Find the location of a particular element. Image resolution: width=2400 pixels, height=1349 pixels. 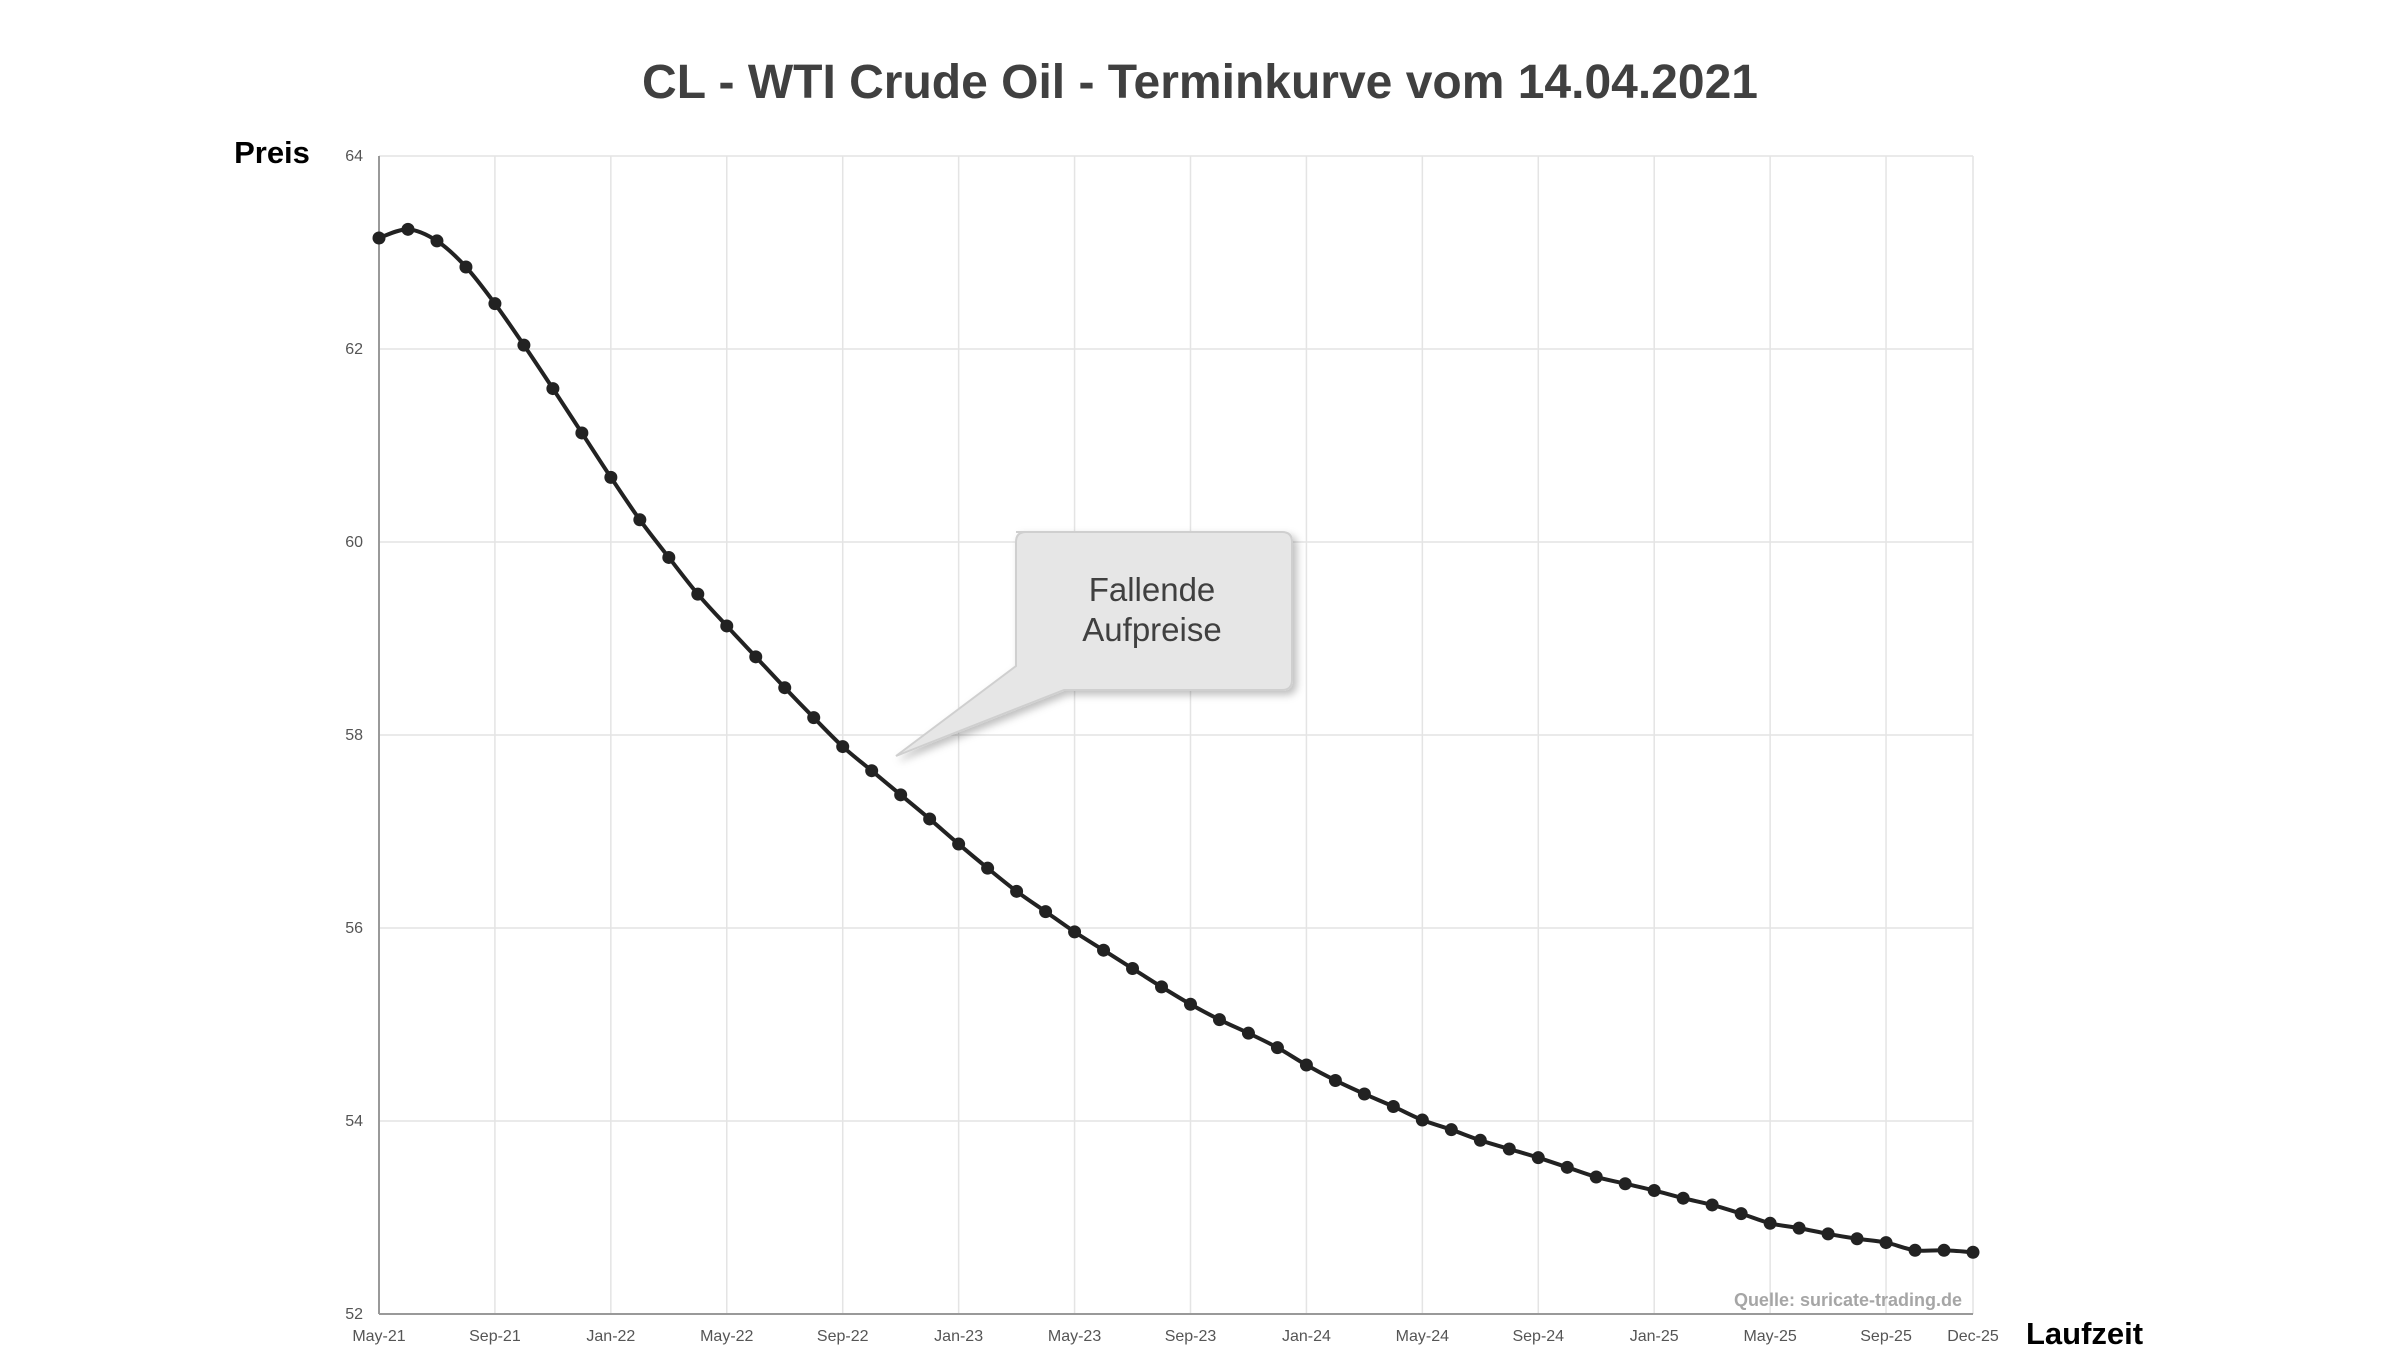

y-tick-label: 64 is located at coordinates (354, 156).